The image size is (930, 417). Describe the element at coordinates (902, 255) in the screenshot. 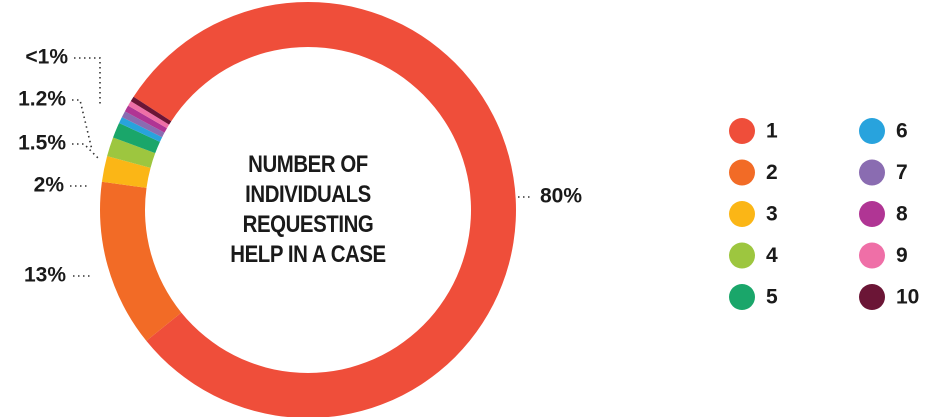

I see `legend-label: 9` at that location.